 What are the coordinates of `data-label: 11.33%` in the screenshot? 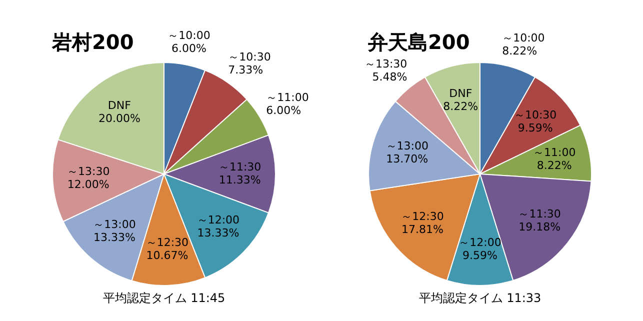 It's located at (239, 179).